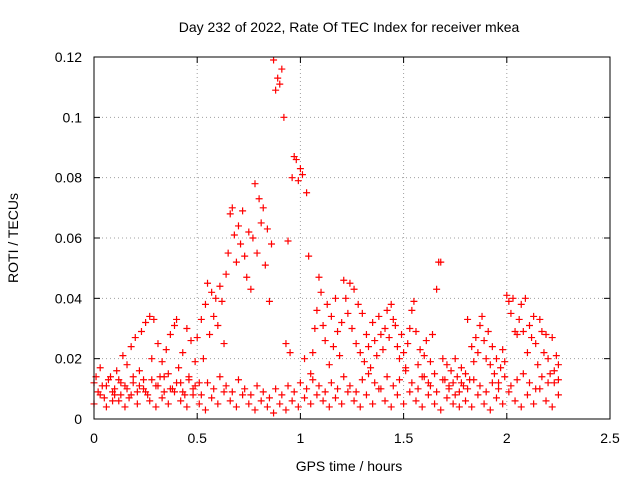 The width and height of the screenshot is (640, 480). I want to click on y-tick-label: 0.1, so click(73, 117).